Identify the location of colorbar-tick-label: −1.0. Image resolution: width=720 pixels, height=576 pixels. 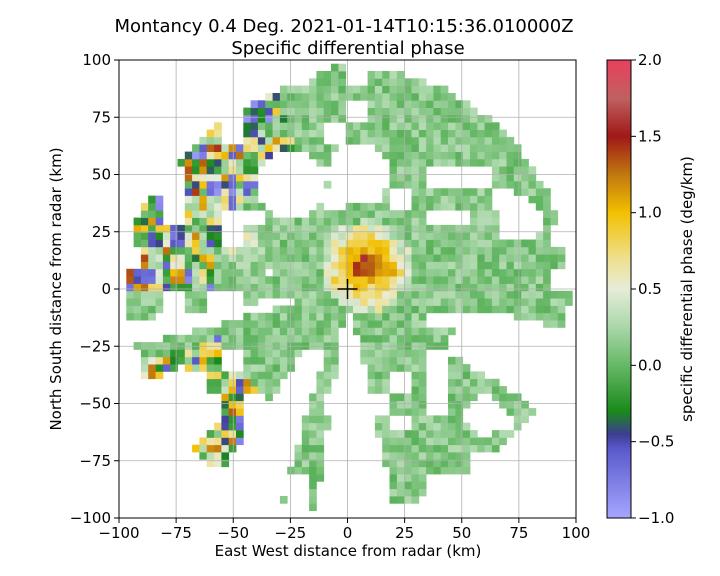
(656, 518).